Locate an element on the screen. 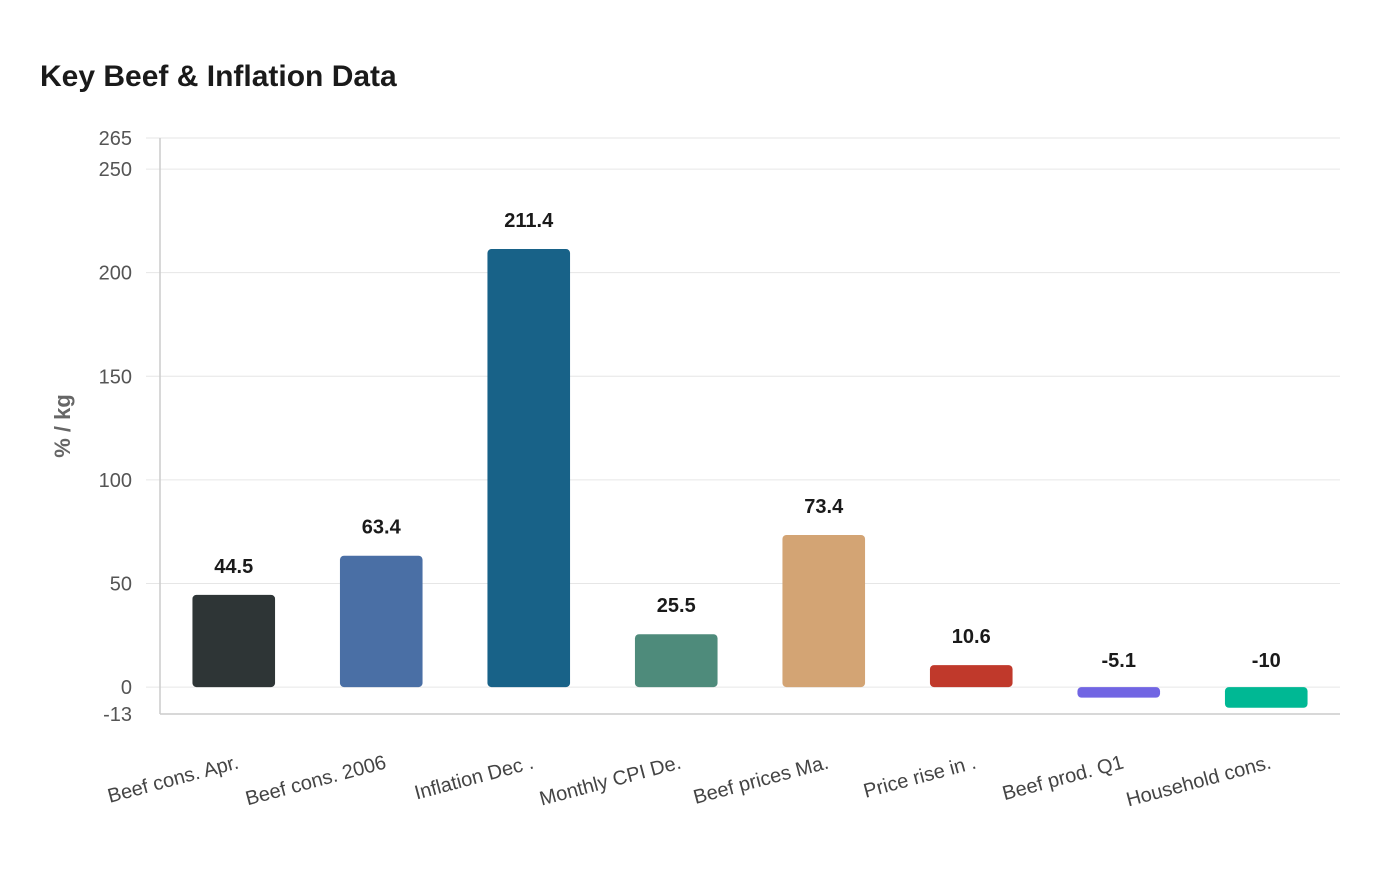  x-tick-label: Price rise in . is located at coordinates (919, 777).